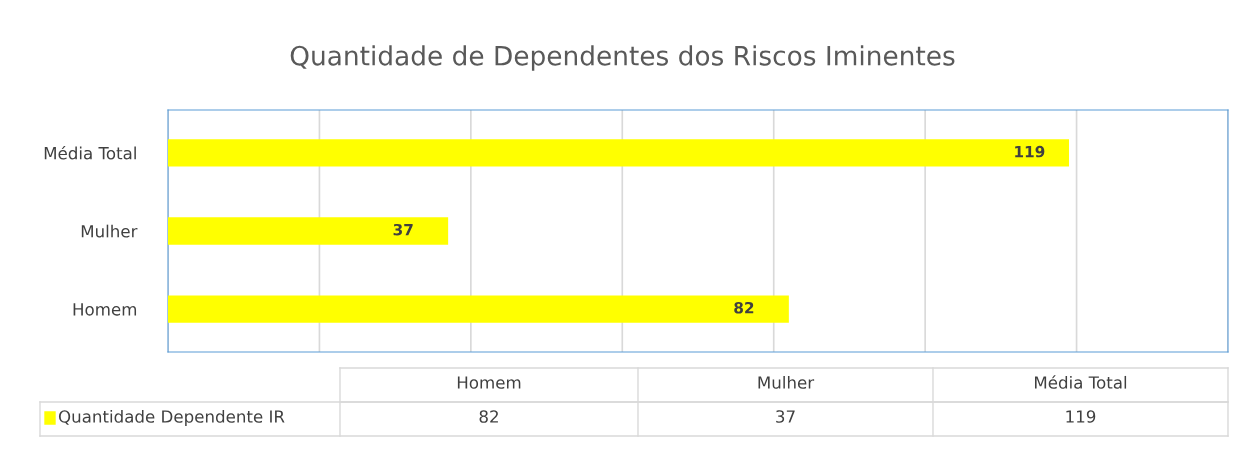 The image size is (1245, 459). Describe the element at coordinates (109, 231) in the screenshot. I see `y-tick-label: Mulher` at that location.